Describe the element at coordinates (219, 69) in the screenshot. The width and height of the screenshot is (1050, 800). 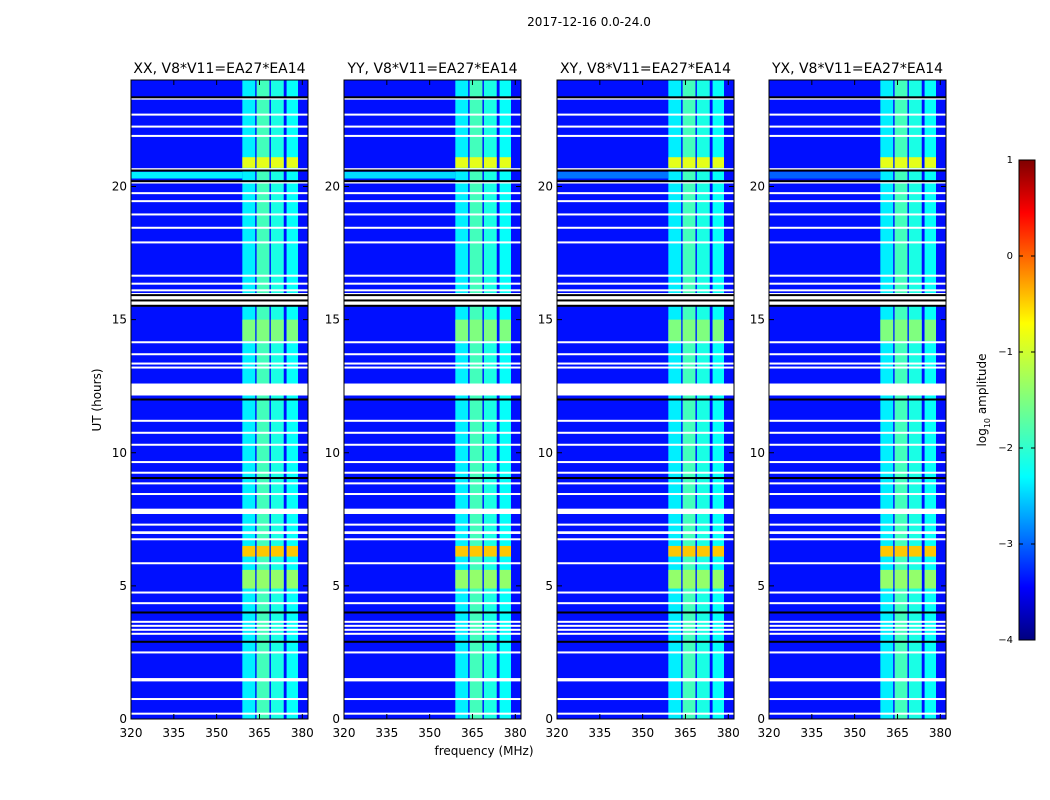
I see `panel-title: XX, V8*V11=EA27*EA14` at that location.